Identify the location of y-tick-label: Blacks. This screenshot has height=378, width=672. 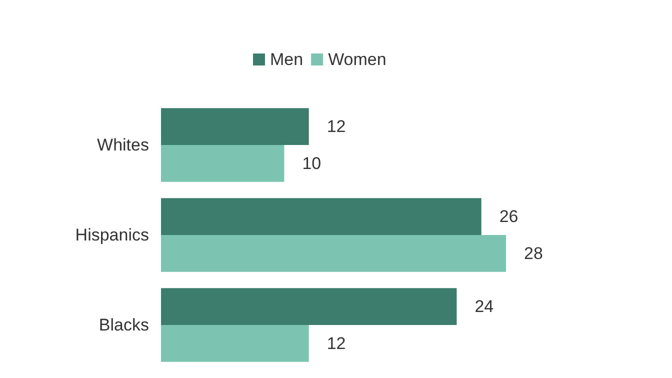
(123, 325).